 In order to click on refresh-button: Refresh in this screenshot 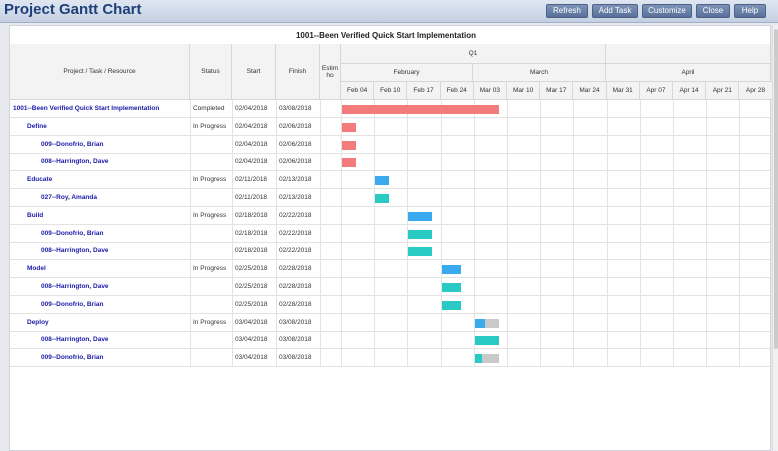, I will do `click(567, 11)`.